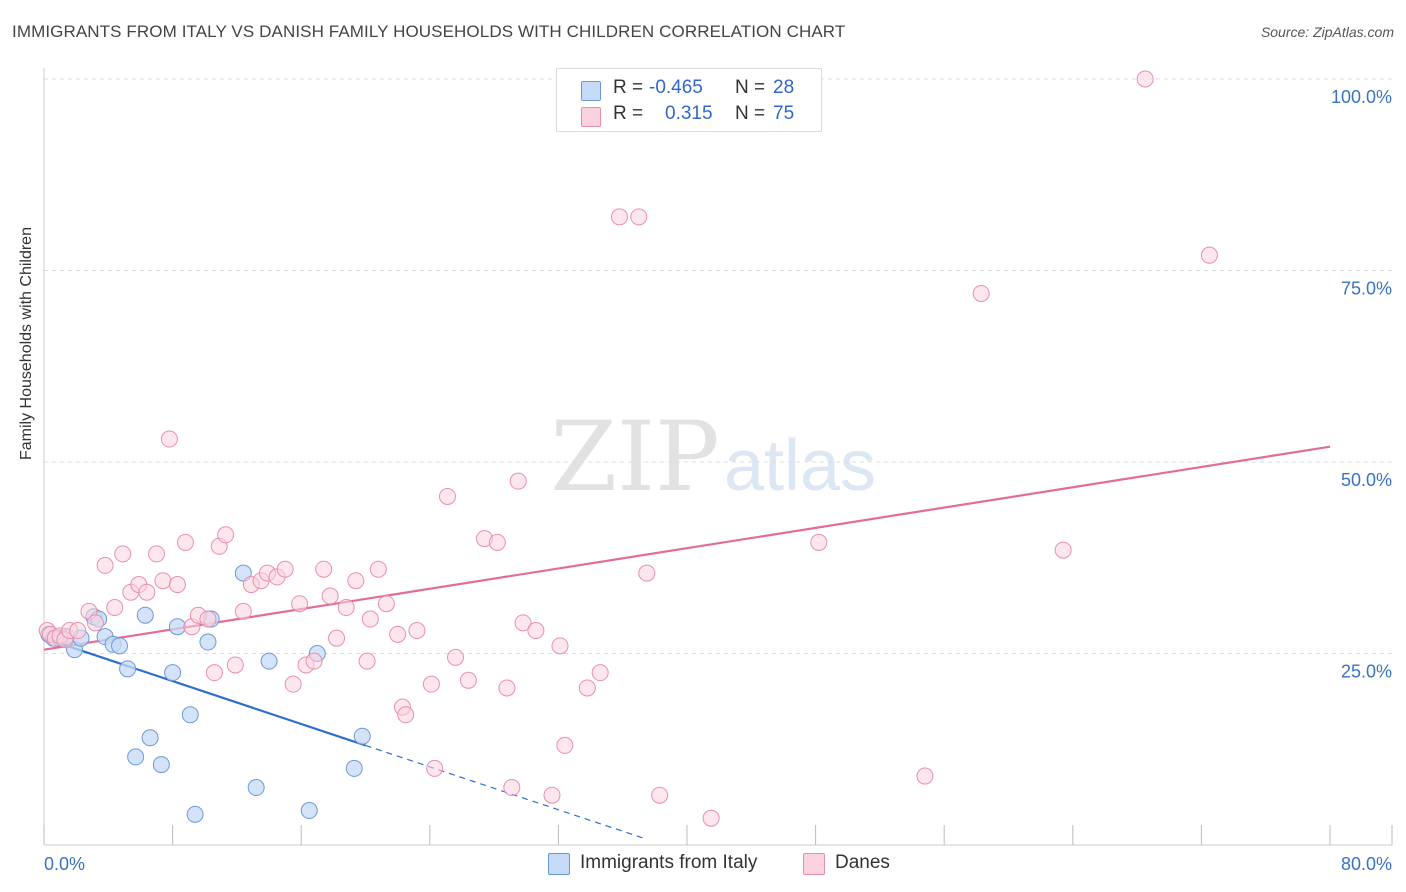 This screenshot has height=892, width=1406. What do you see at coordinates (1366, 864) in the screenshot?
I see `x-tick-label-max: 80.0%` at bounding box center [1366, 864].